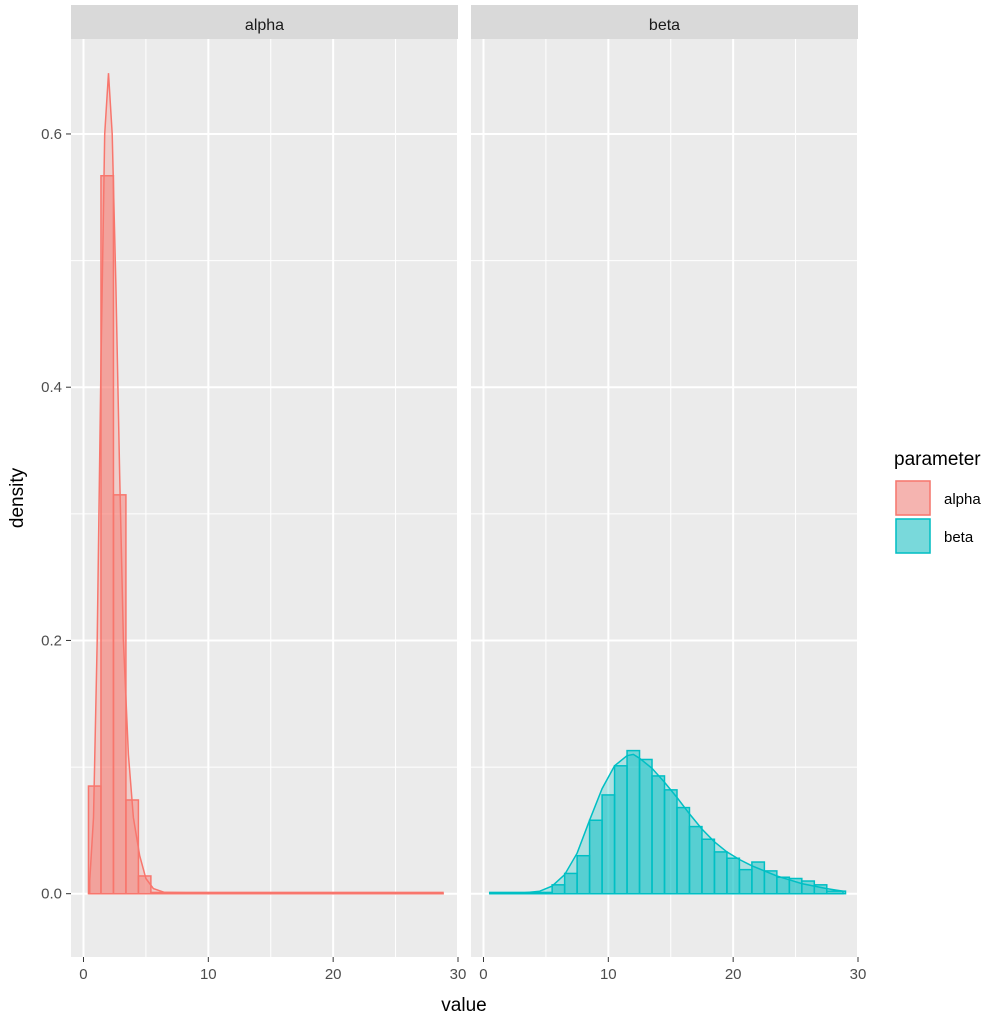 The width and height of the screenshot is (1008, 1024). Describe the element at coordinates (934, 536) in the screenshot. I see `legend-entry-beta: beta` at that location.